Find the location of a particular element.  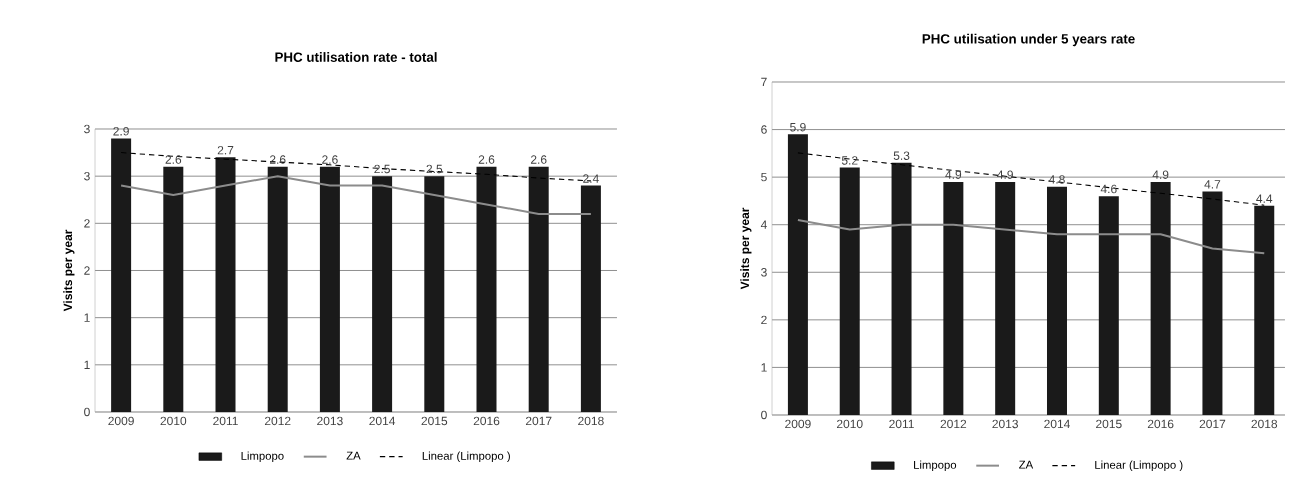

data-label: 2.4 is located at coordinates (591, 178).